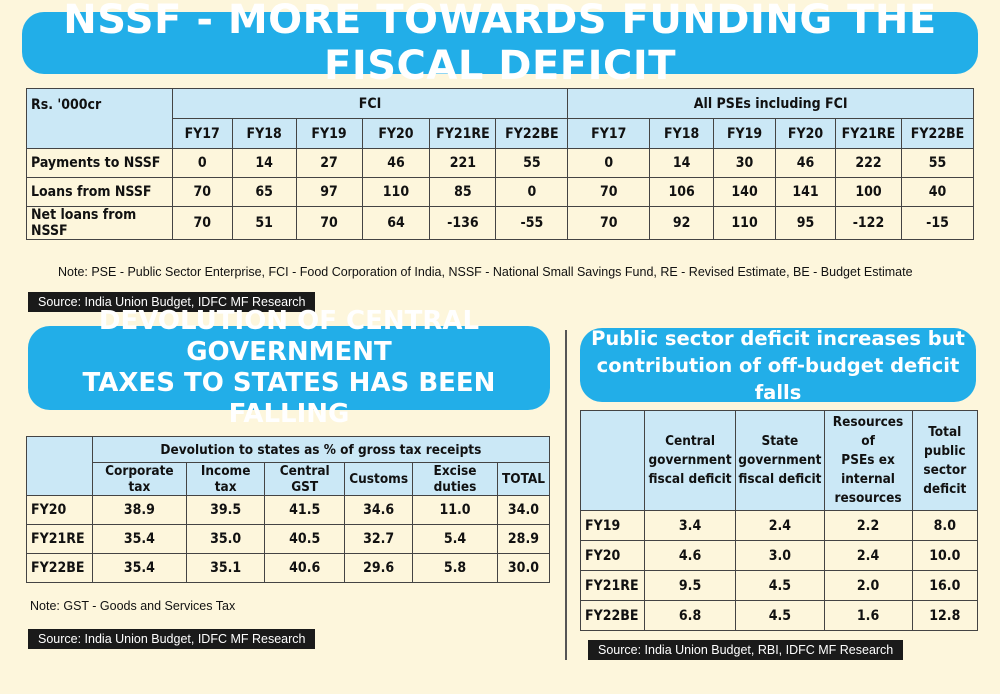 This screenshot has height=694, width=1000. What do you see at coordinates (99, 223) in the screenshot?
I see `row-label: Net loans from NSSF` at bounding box center [99, 223].